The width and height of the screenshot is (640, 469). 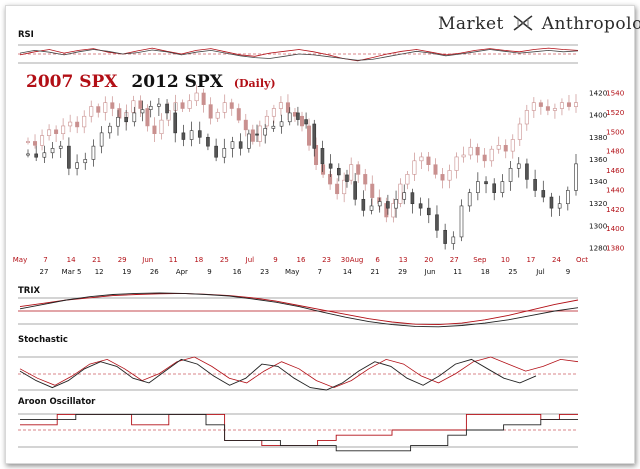 What do you see at coordinates (539, 24) in the screenshot?
I see `brand-logo: Market Anthropology` at bounding box center [539, 24].